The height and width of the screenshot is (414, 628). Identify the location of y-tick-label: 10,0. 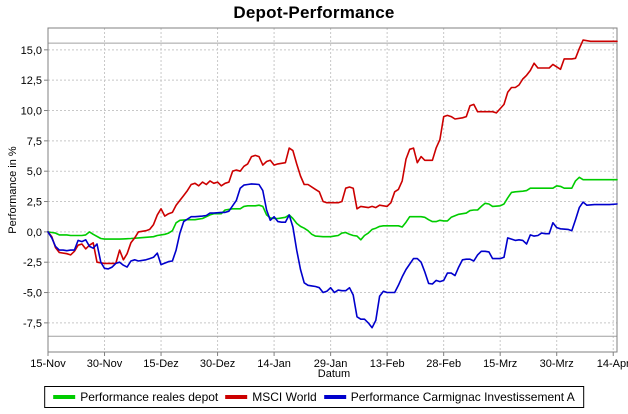
(31, 112).